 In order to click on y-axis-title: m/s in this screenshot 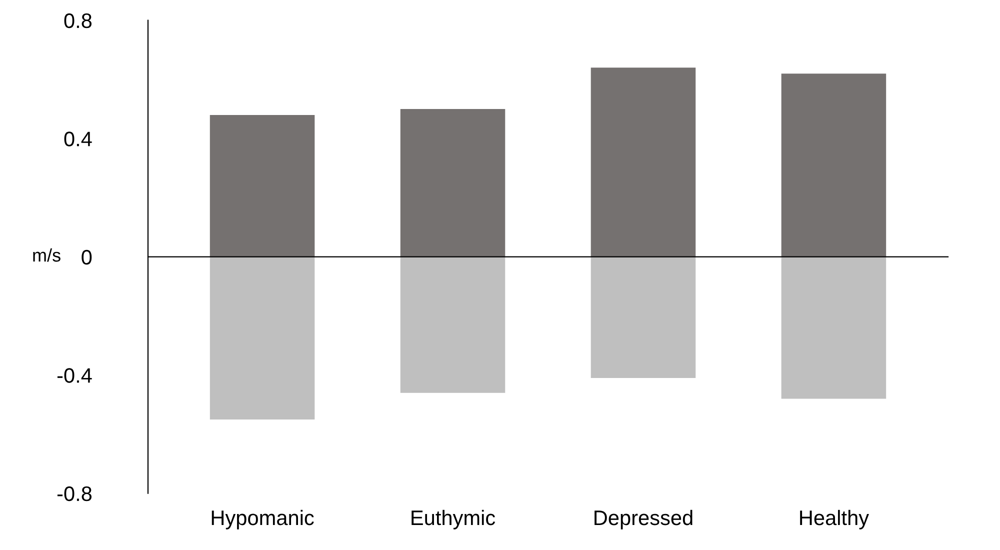, I will do `click(46, 255)`.